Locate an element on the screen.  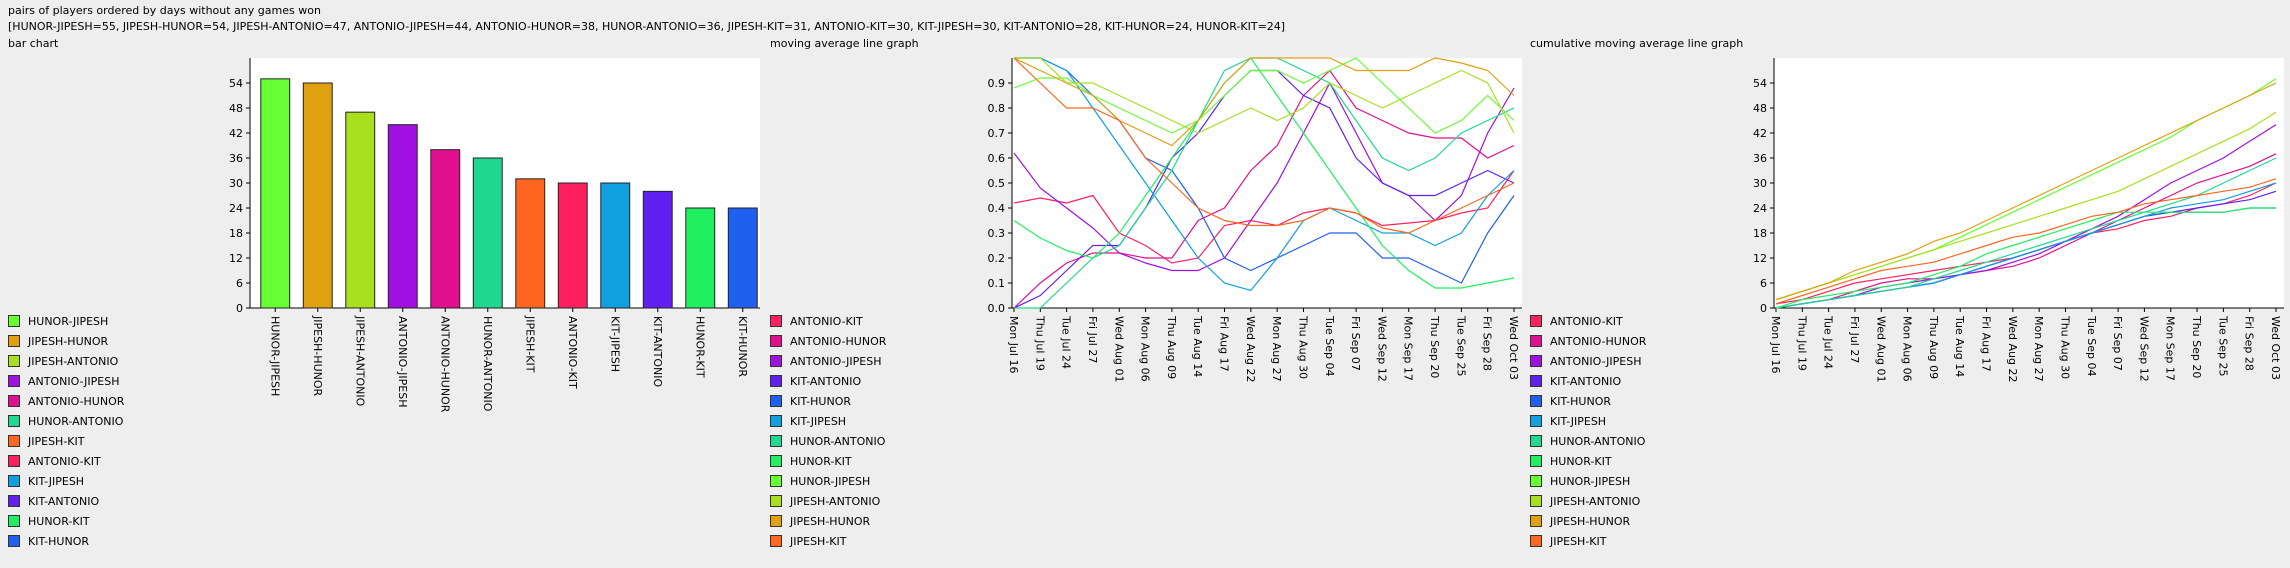
ma-legend-item: ANTONIO-HUNOR is located at coordinates (828, 341).